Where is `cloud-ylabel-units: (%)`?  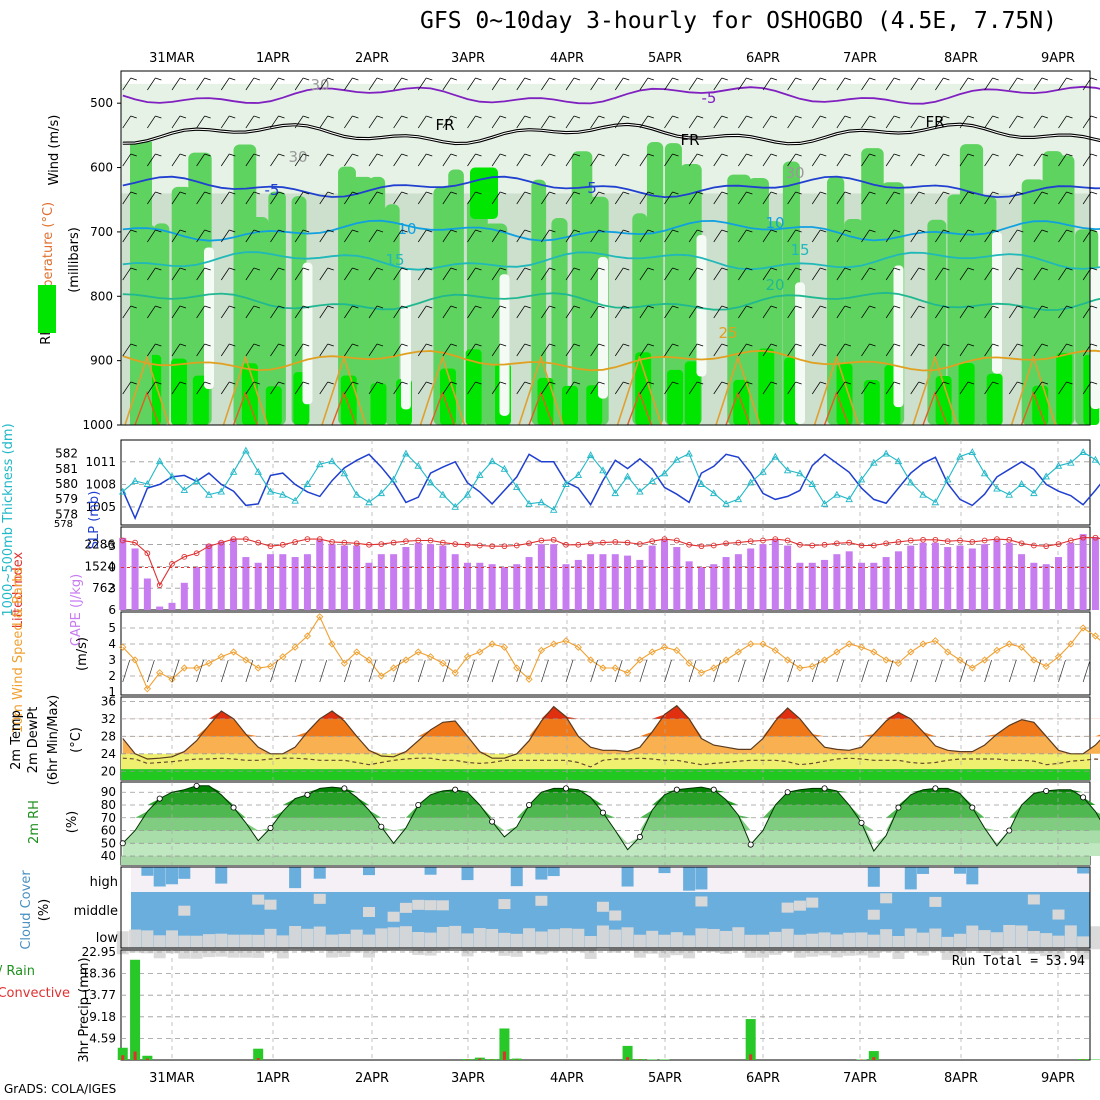 cloud-ylabel-units: (%) is located at coordinates (44, 910).